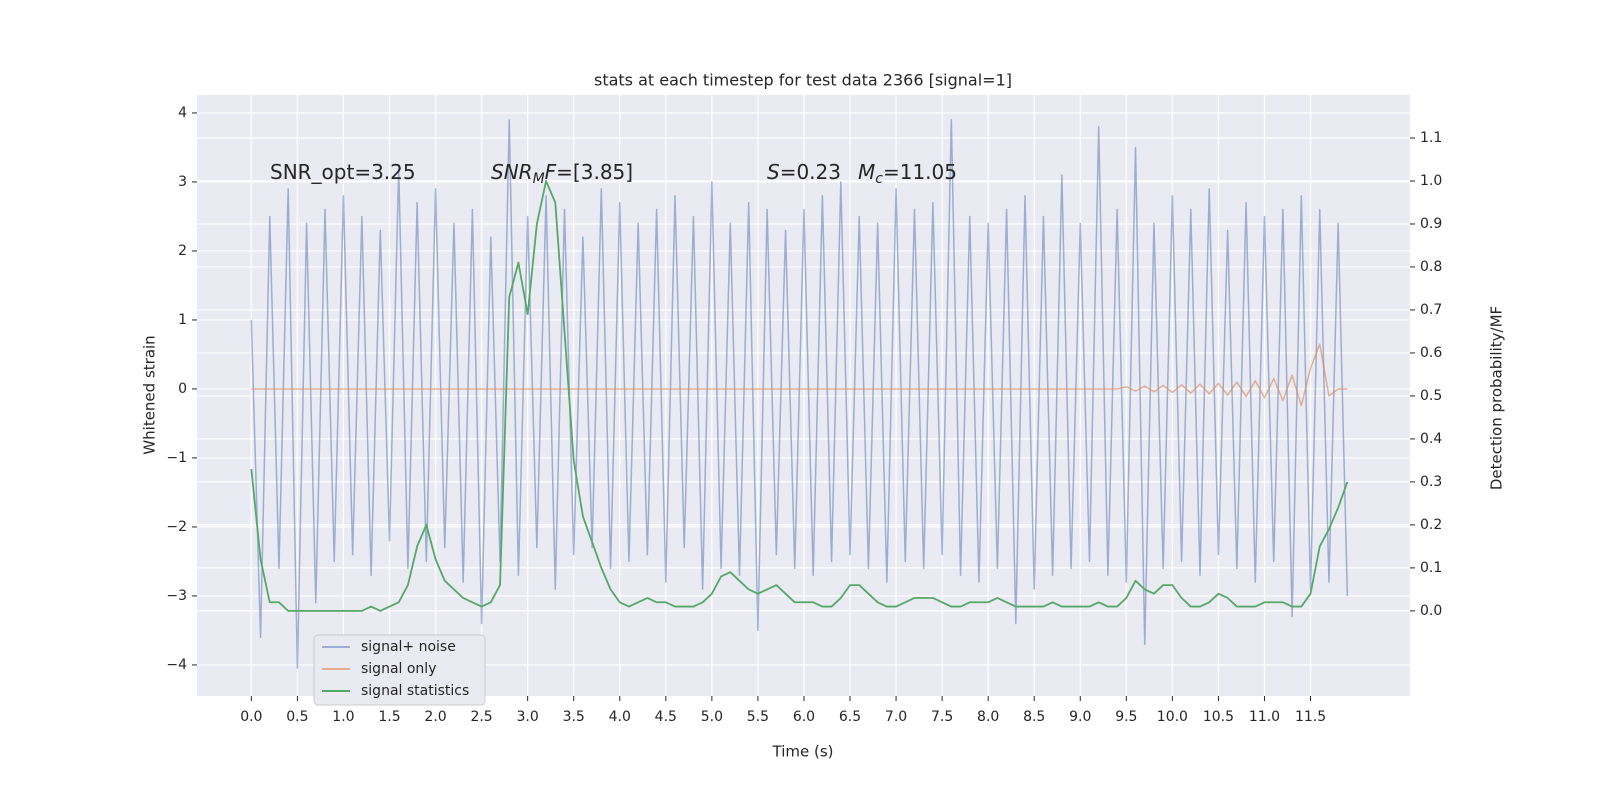 Image resolution: width=1600 pixels, height=800 pixels. Describe the element at coordinates (1497, 398) in the screenshot. I see `y2-axis-label: Detection probability/MF` at that location.